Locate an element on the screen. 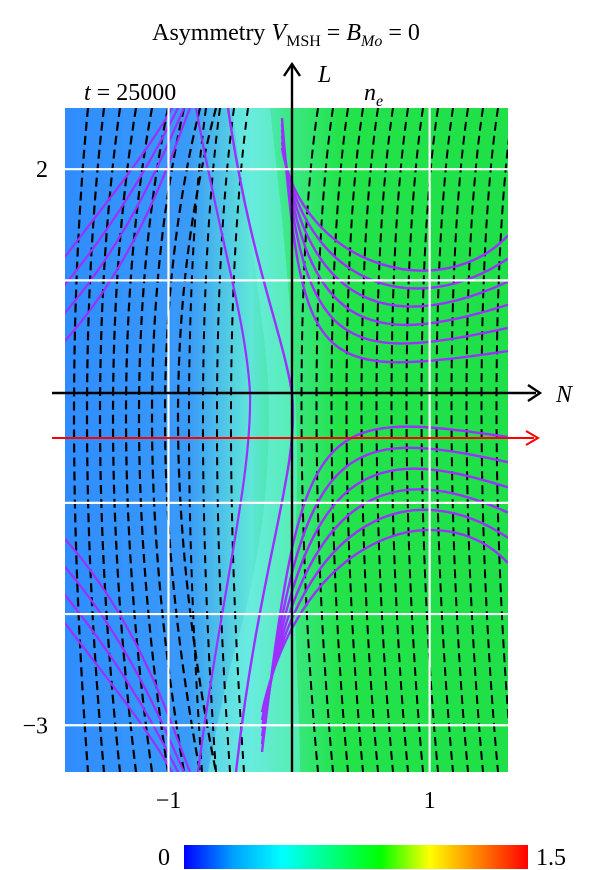 The width and height of the screenshot is (600, 870). title-v: V is located at coordinates (279, 33).